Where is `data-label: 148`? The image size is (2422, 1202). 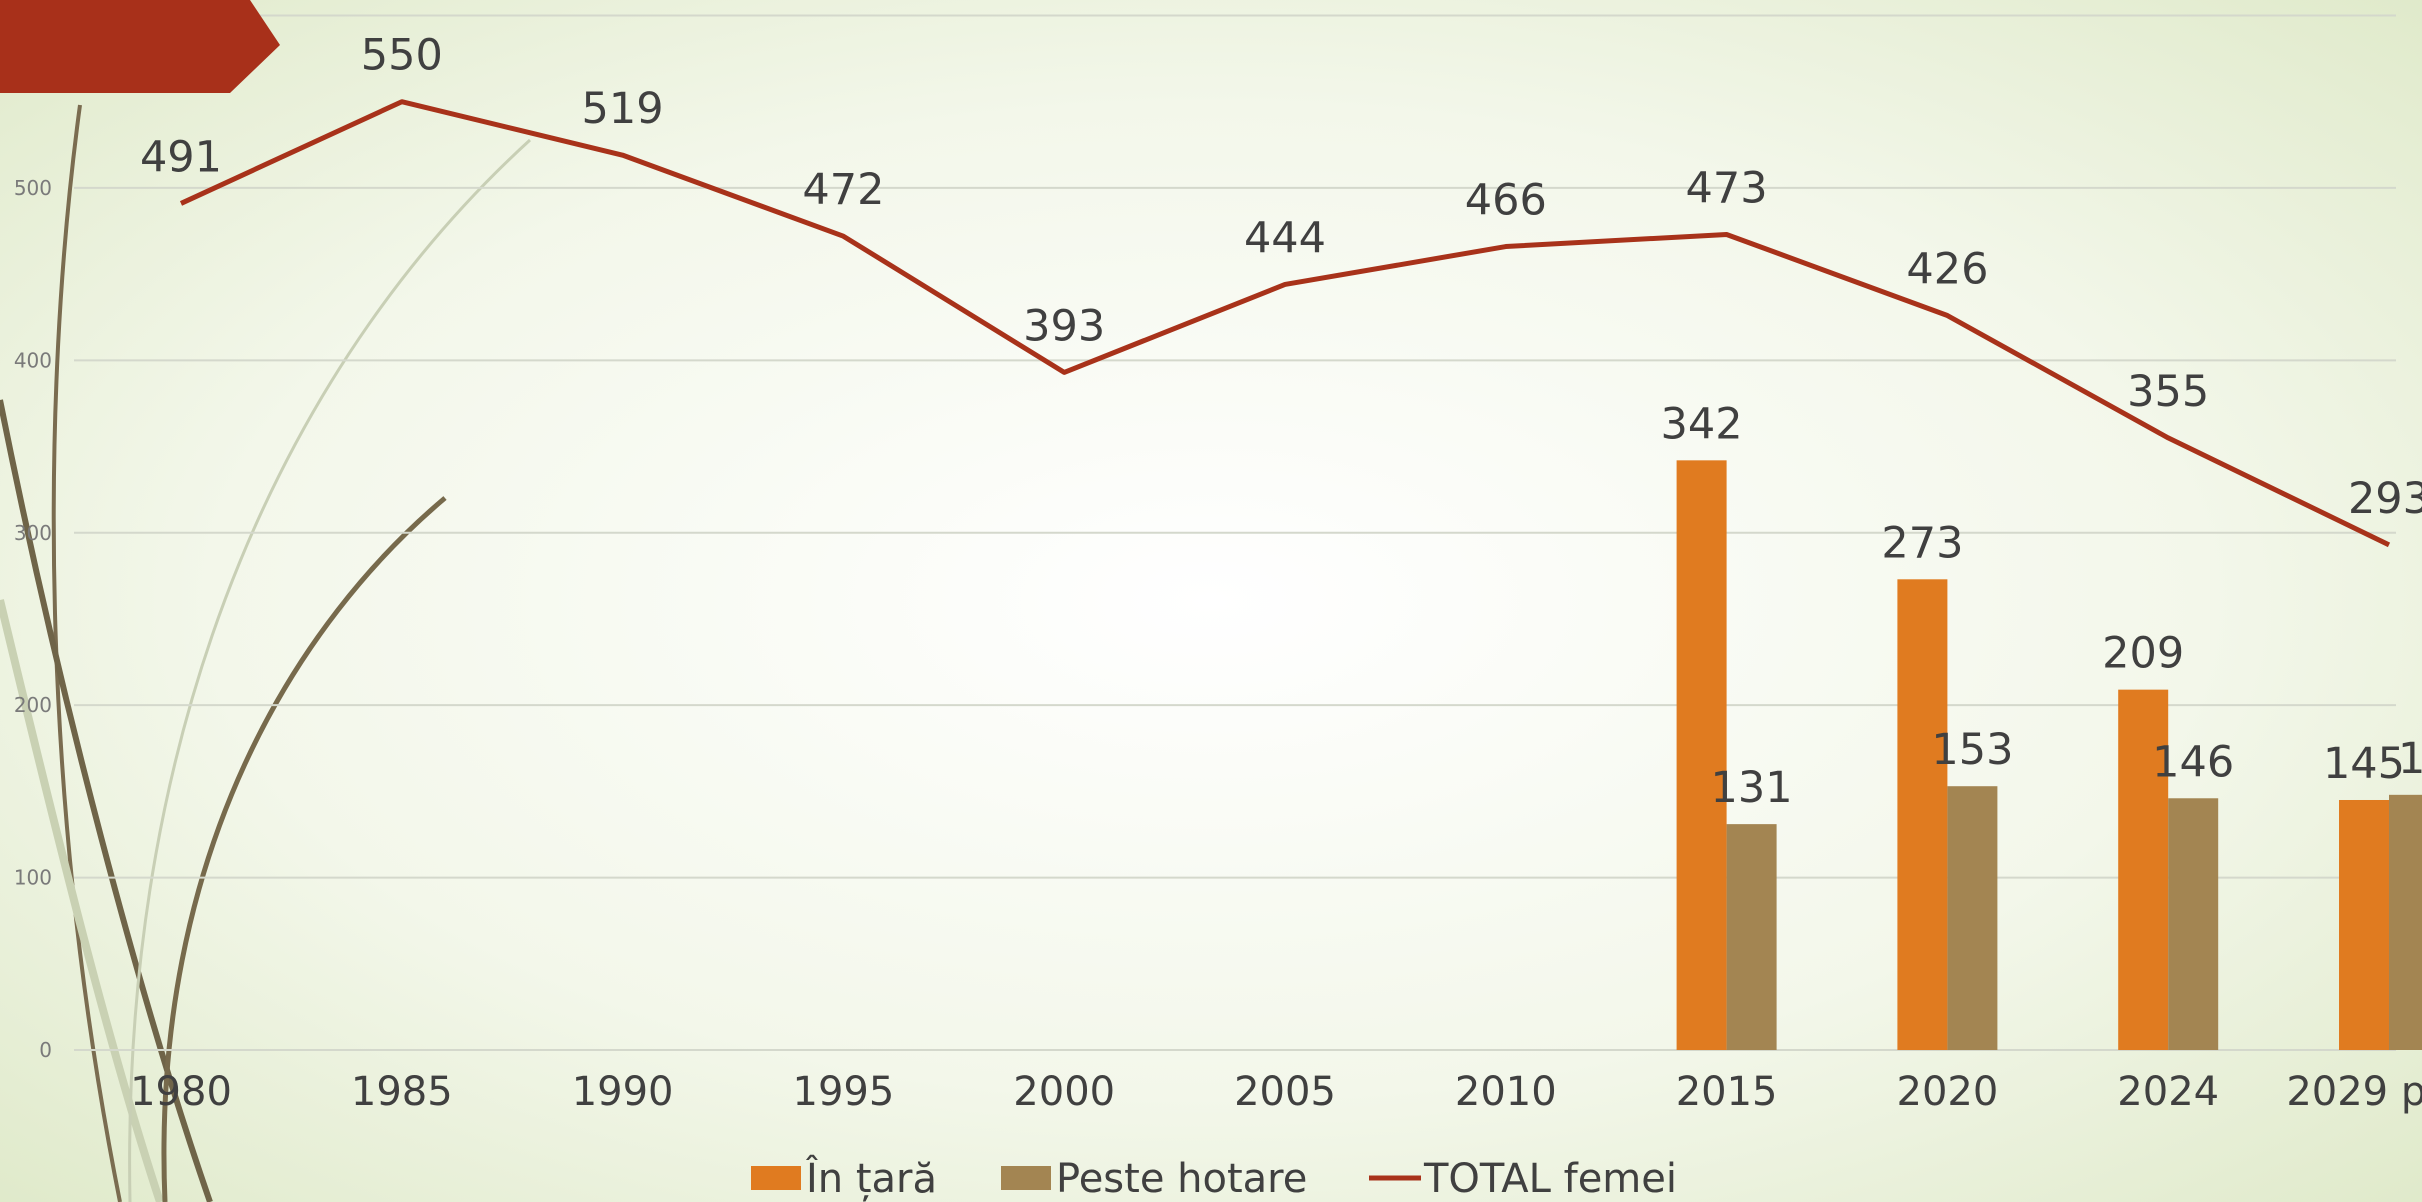
data-label: 148 is located at coordinates (2410, 759).